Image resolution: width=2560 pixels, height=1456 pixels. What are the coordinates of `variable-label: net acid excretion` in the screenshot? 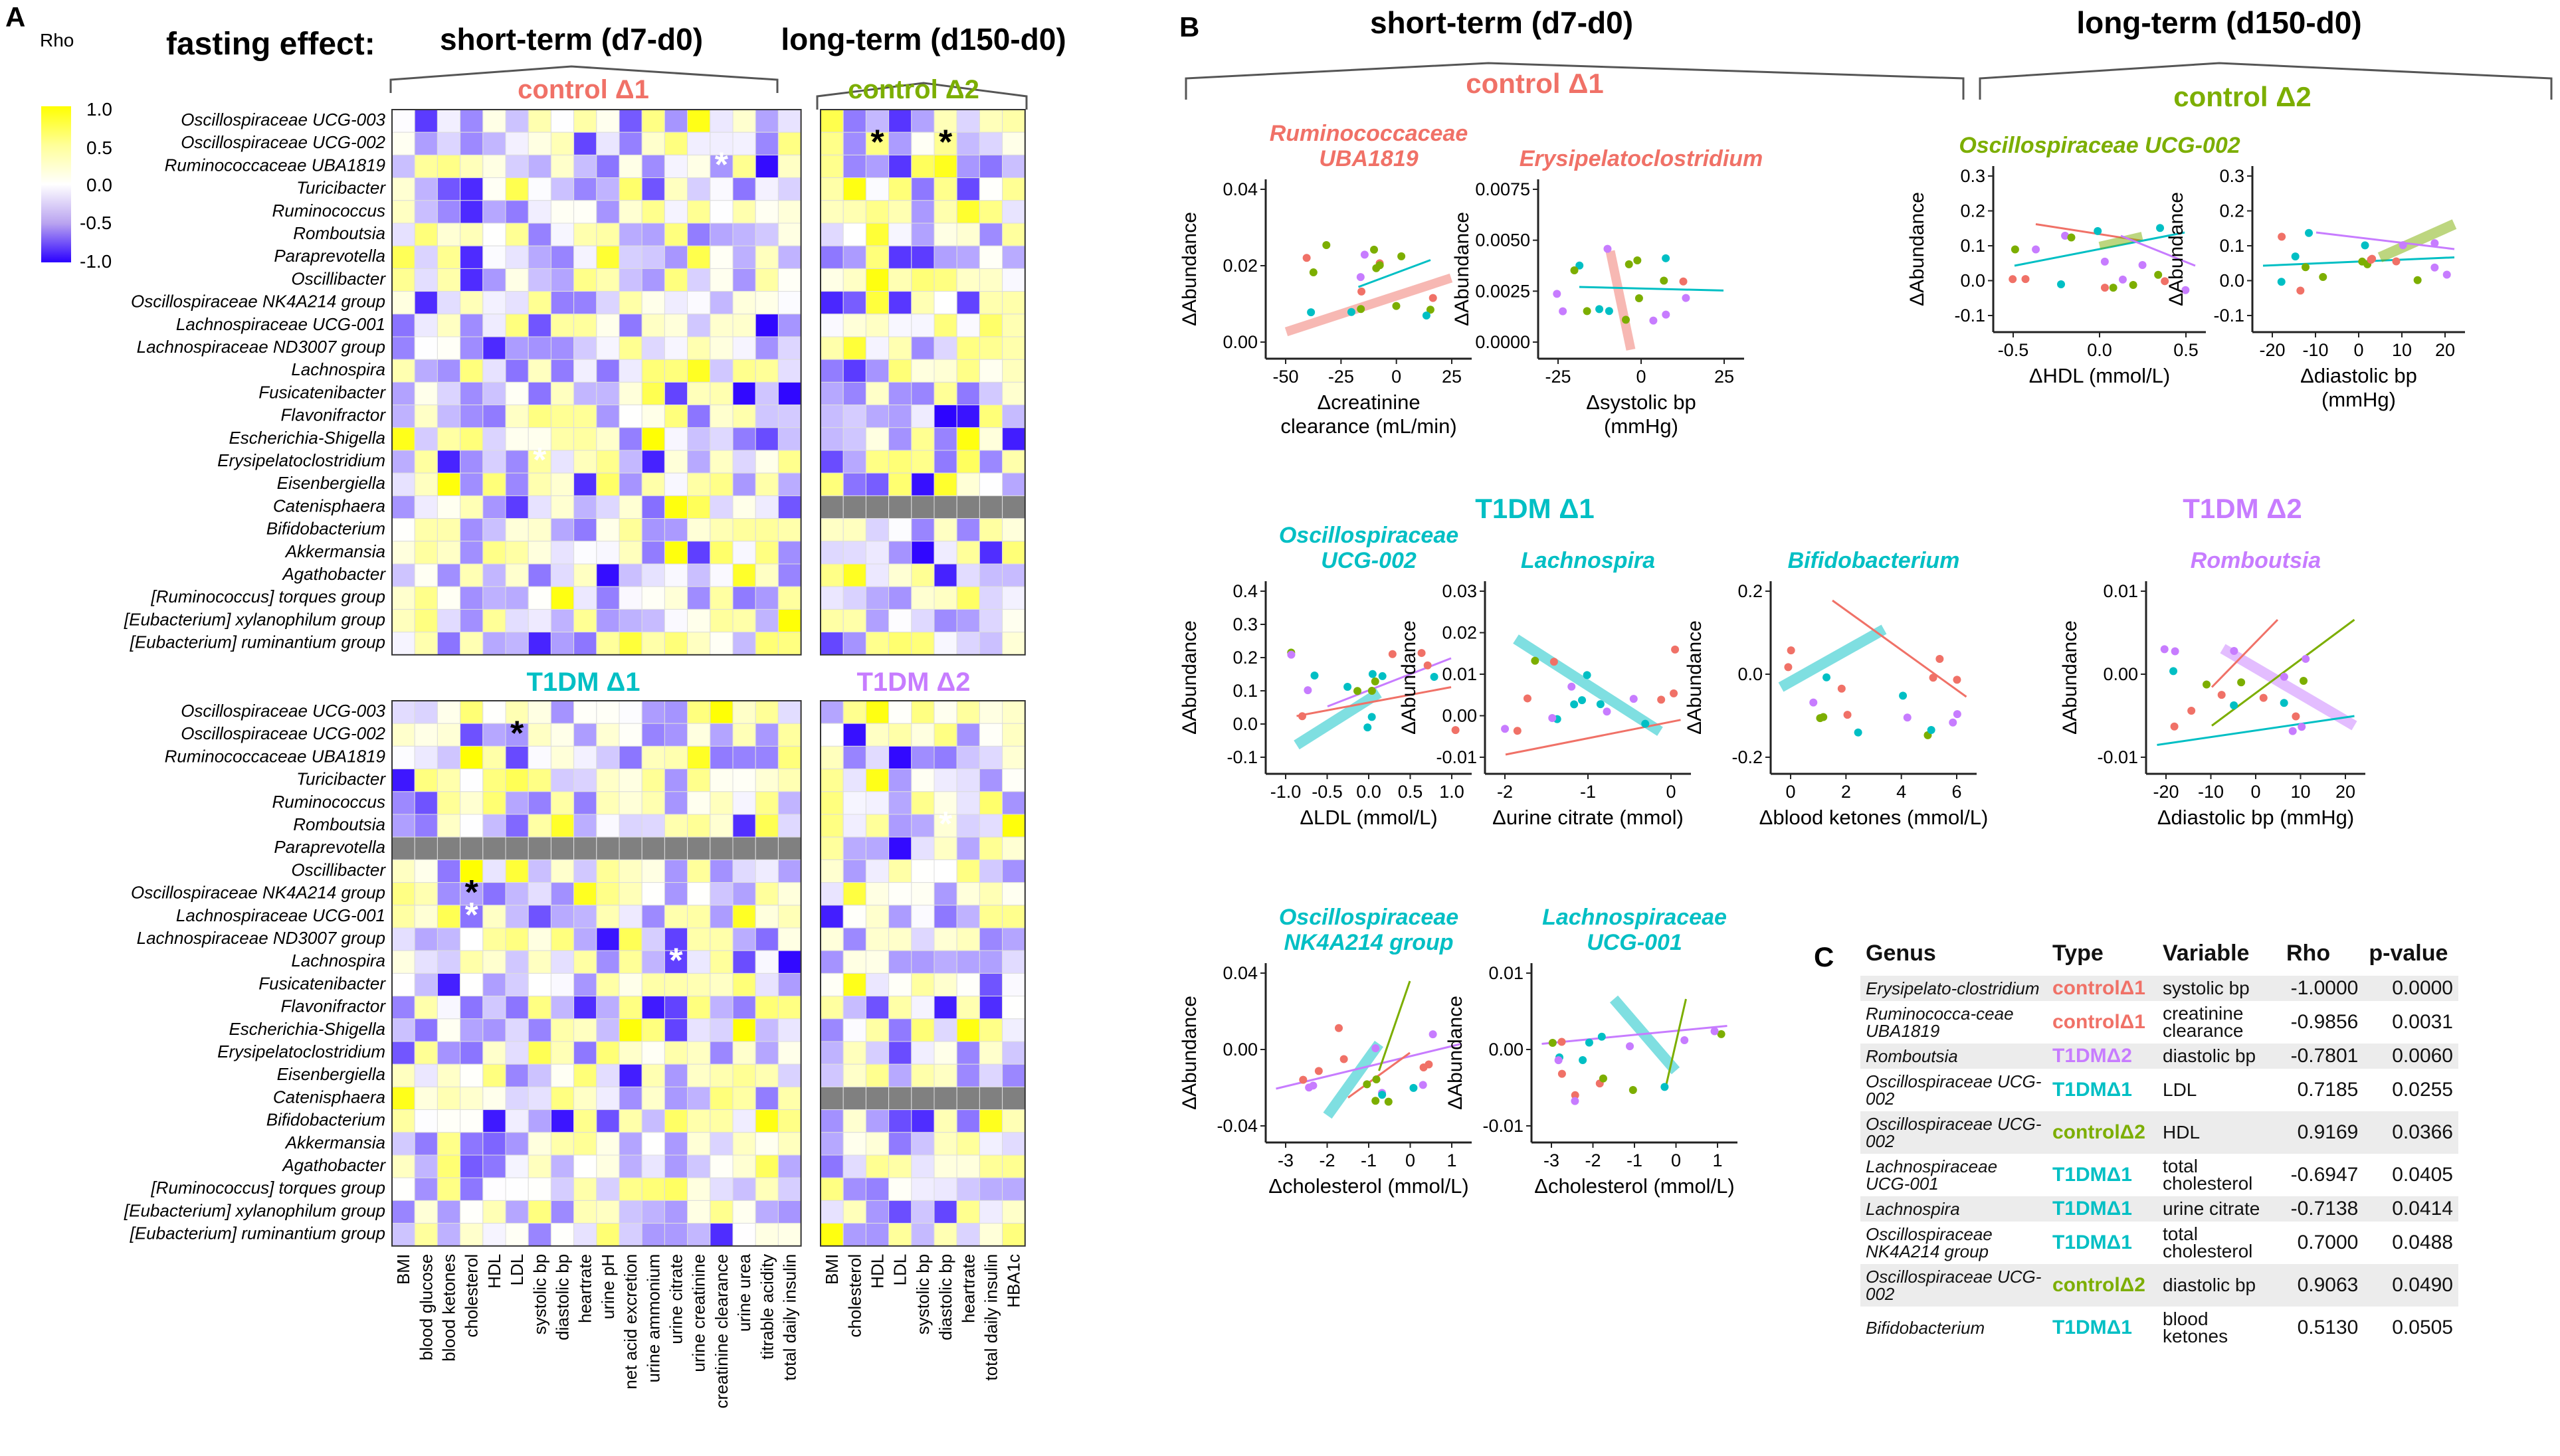 It's located at (630, 1322).